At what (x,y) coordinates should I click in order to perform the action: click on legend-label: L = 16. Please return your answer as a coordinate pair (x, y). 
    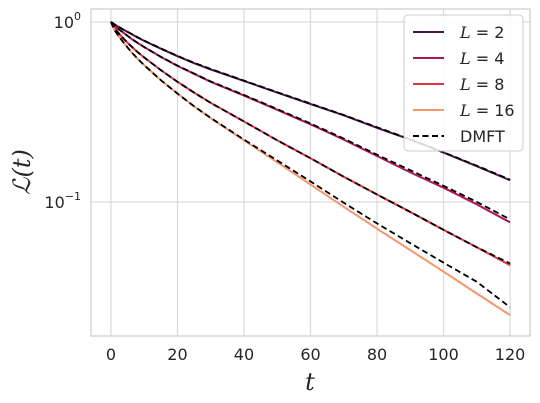
    Looking at the image, I should click on (487, 110).